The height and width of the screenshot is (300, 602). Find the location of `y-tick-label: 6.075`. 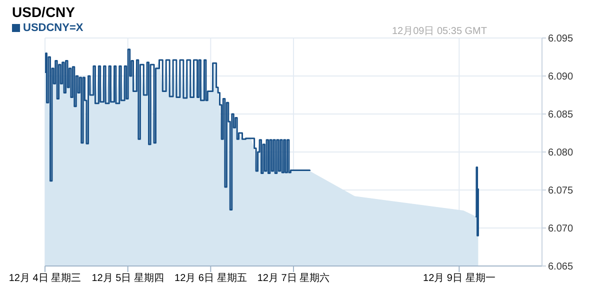

y-tick-label: 6.075 is located at coordinates (561, 191).